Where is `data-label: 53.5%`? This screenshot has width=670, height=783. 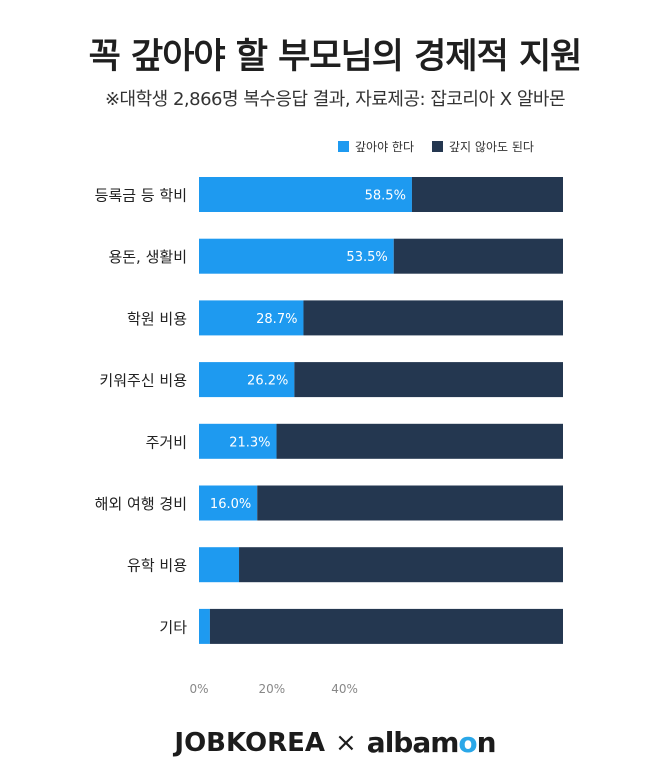 data-label: 53.5% is located at coordinates (366, 257).